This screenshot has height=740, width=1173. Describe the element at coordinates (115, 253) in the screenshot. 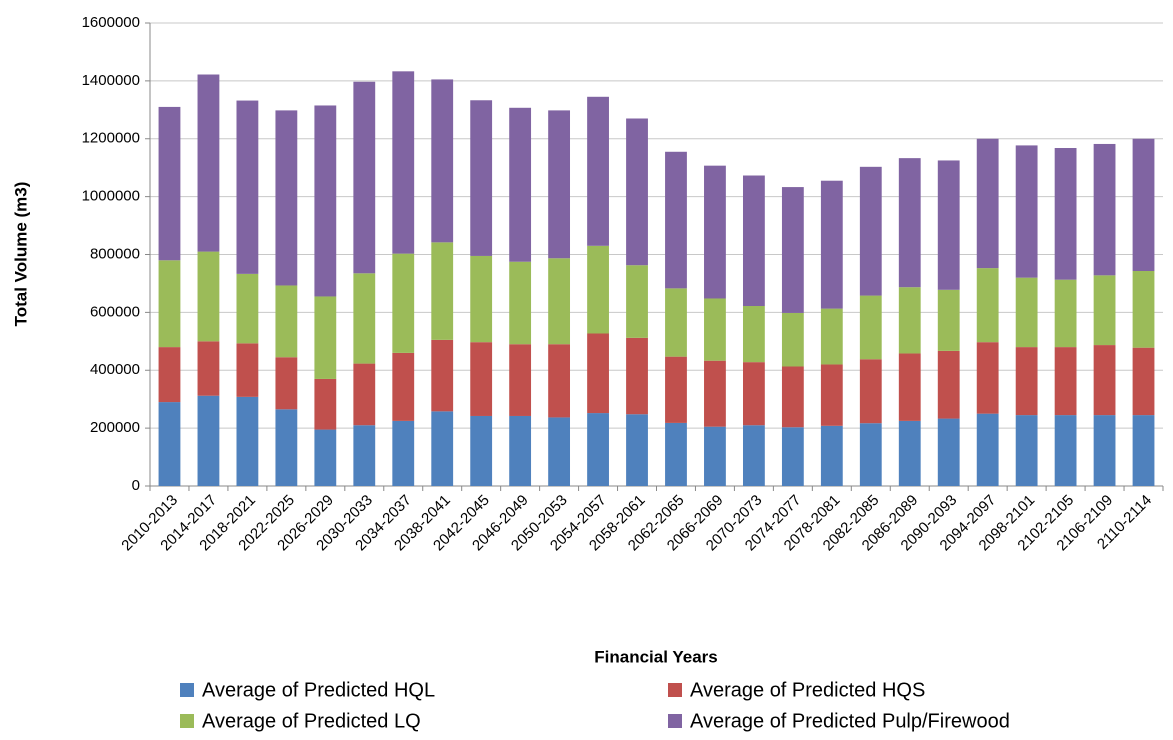

I see `y-tick-label: 800000` at that location.